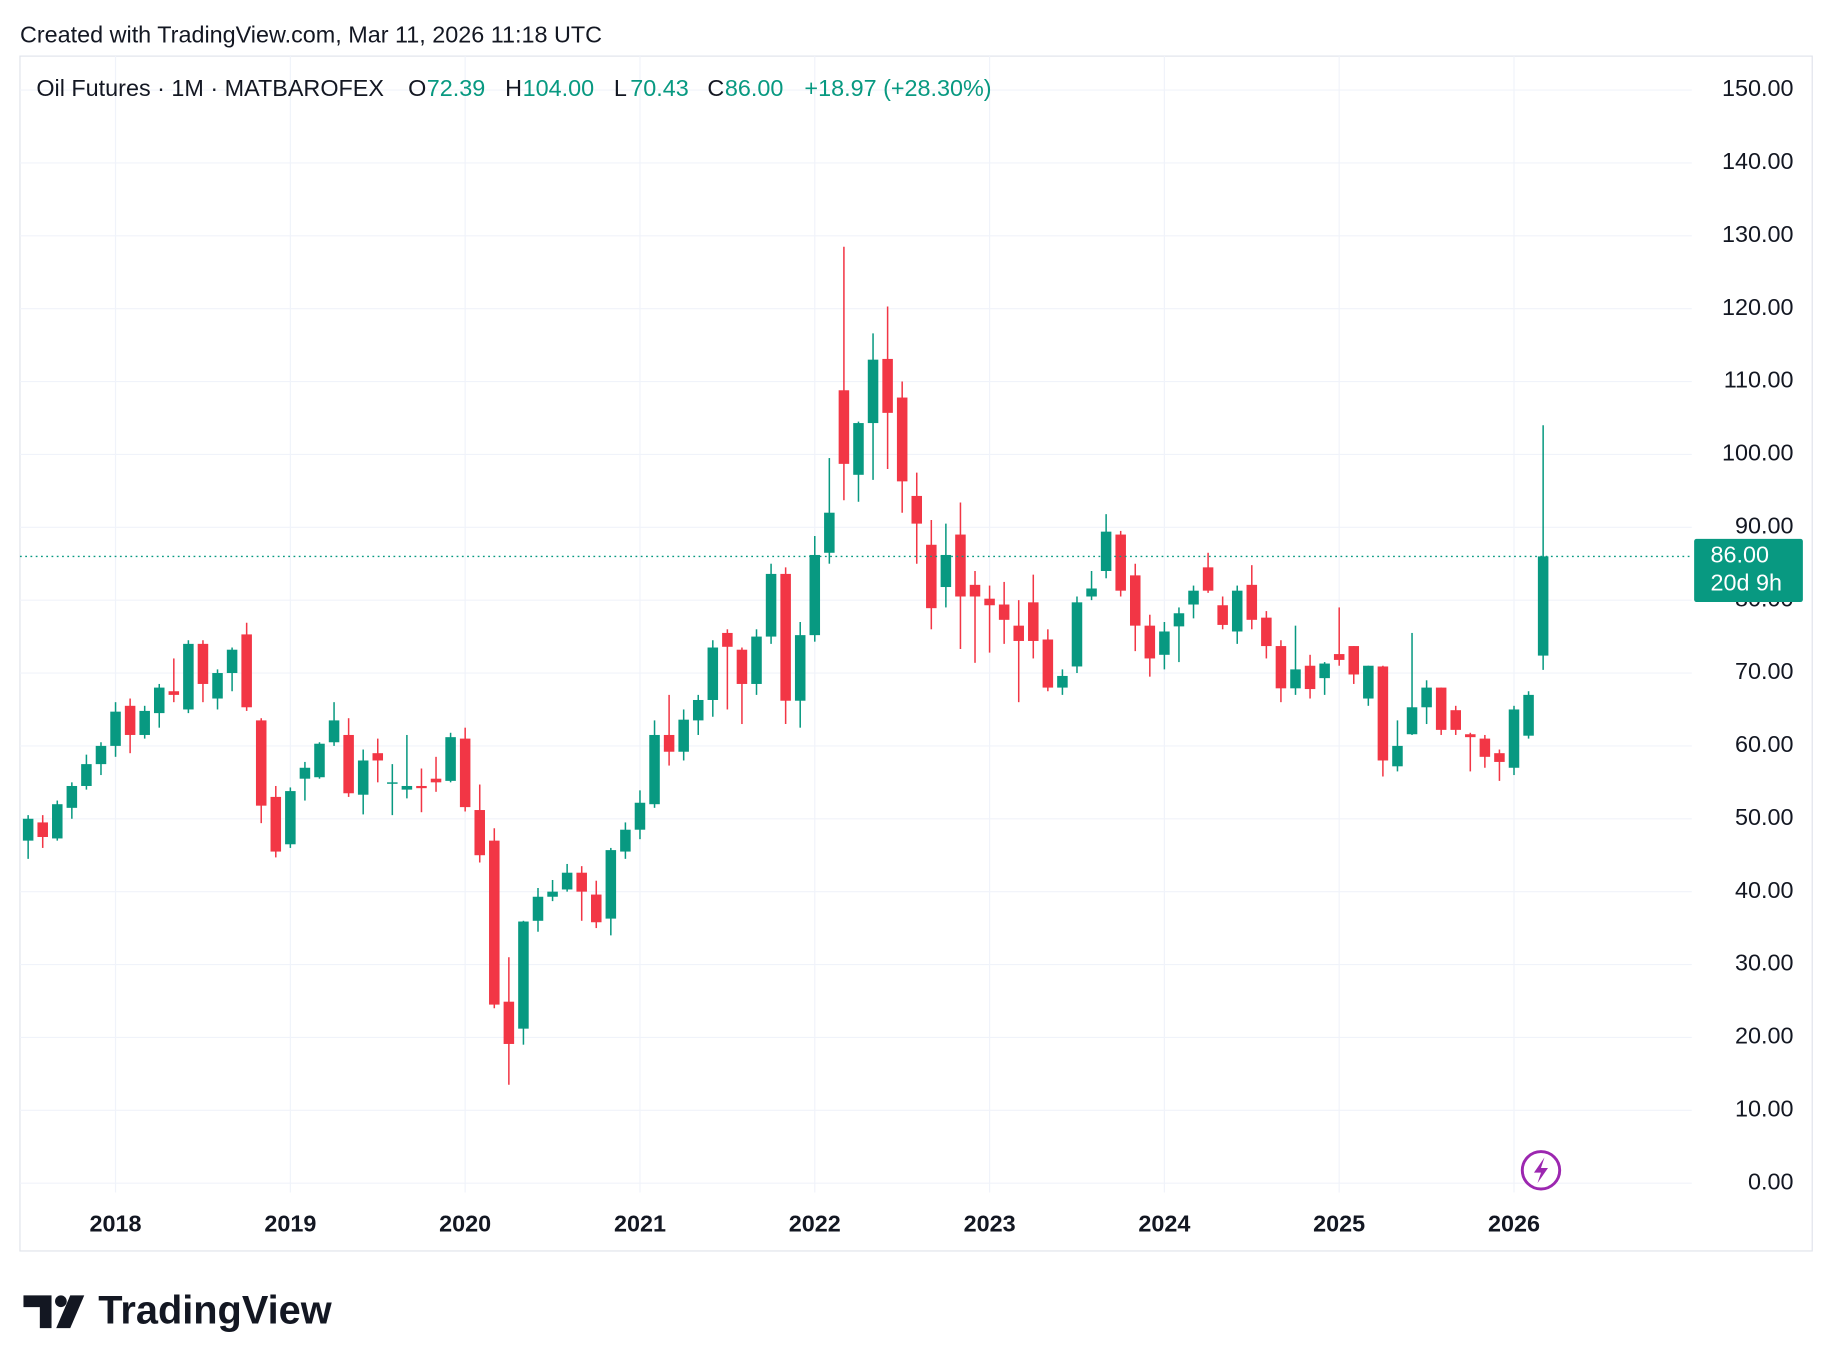 Image resolution: width=1824 pixels, height=1366 pixels. I want to click on x-tick-label: 2018, so click(116, 1223).